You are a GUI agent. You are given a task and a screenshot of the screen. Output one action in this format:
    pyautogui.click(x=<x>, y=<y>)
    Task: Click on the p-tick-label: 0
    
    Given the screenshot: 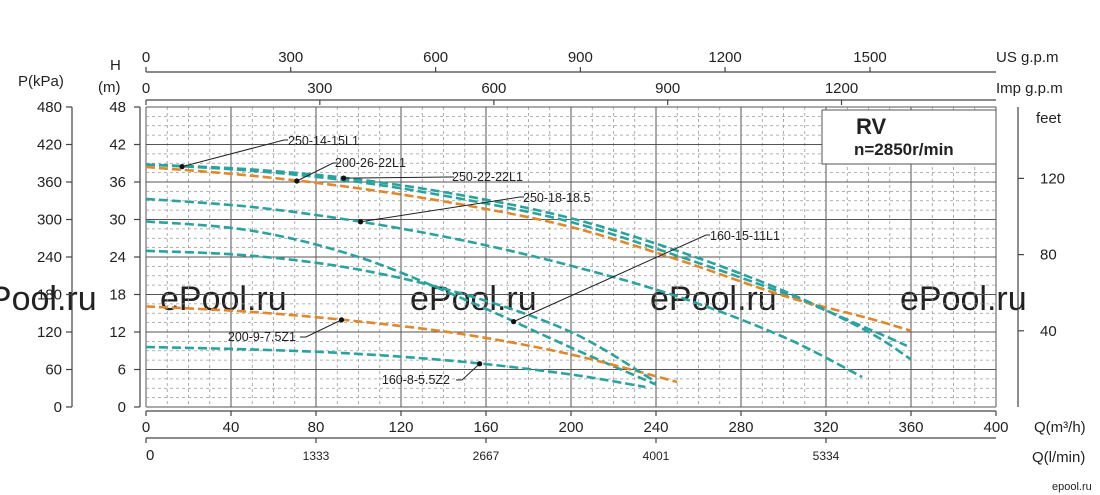 What is the action you would take?
    pyautogui.click(x=58, y=407)
    